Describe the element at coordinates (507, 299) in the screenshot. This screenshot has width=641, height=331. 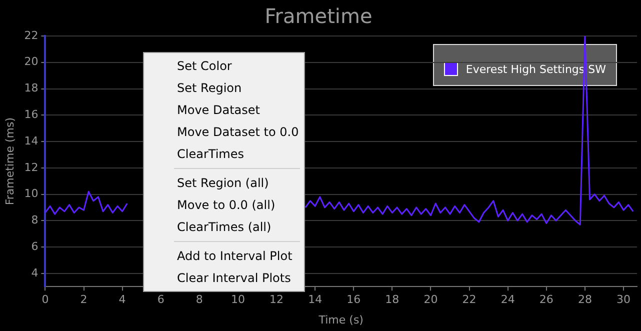
I see `x-tick-label: 24` at that location.